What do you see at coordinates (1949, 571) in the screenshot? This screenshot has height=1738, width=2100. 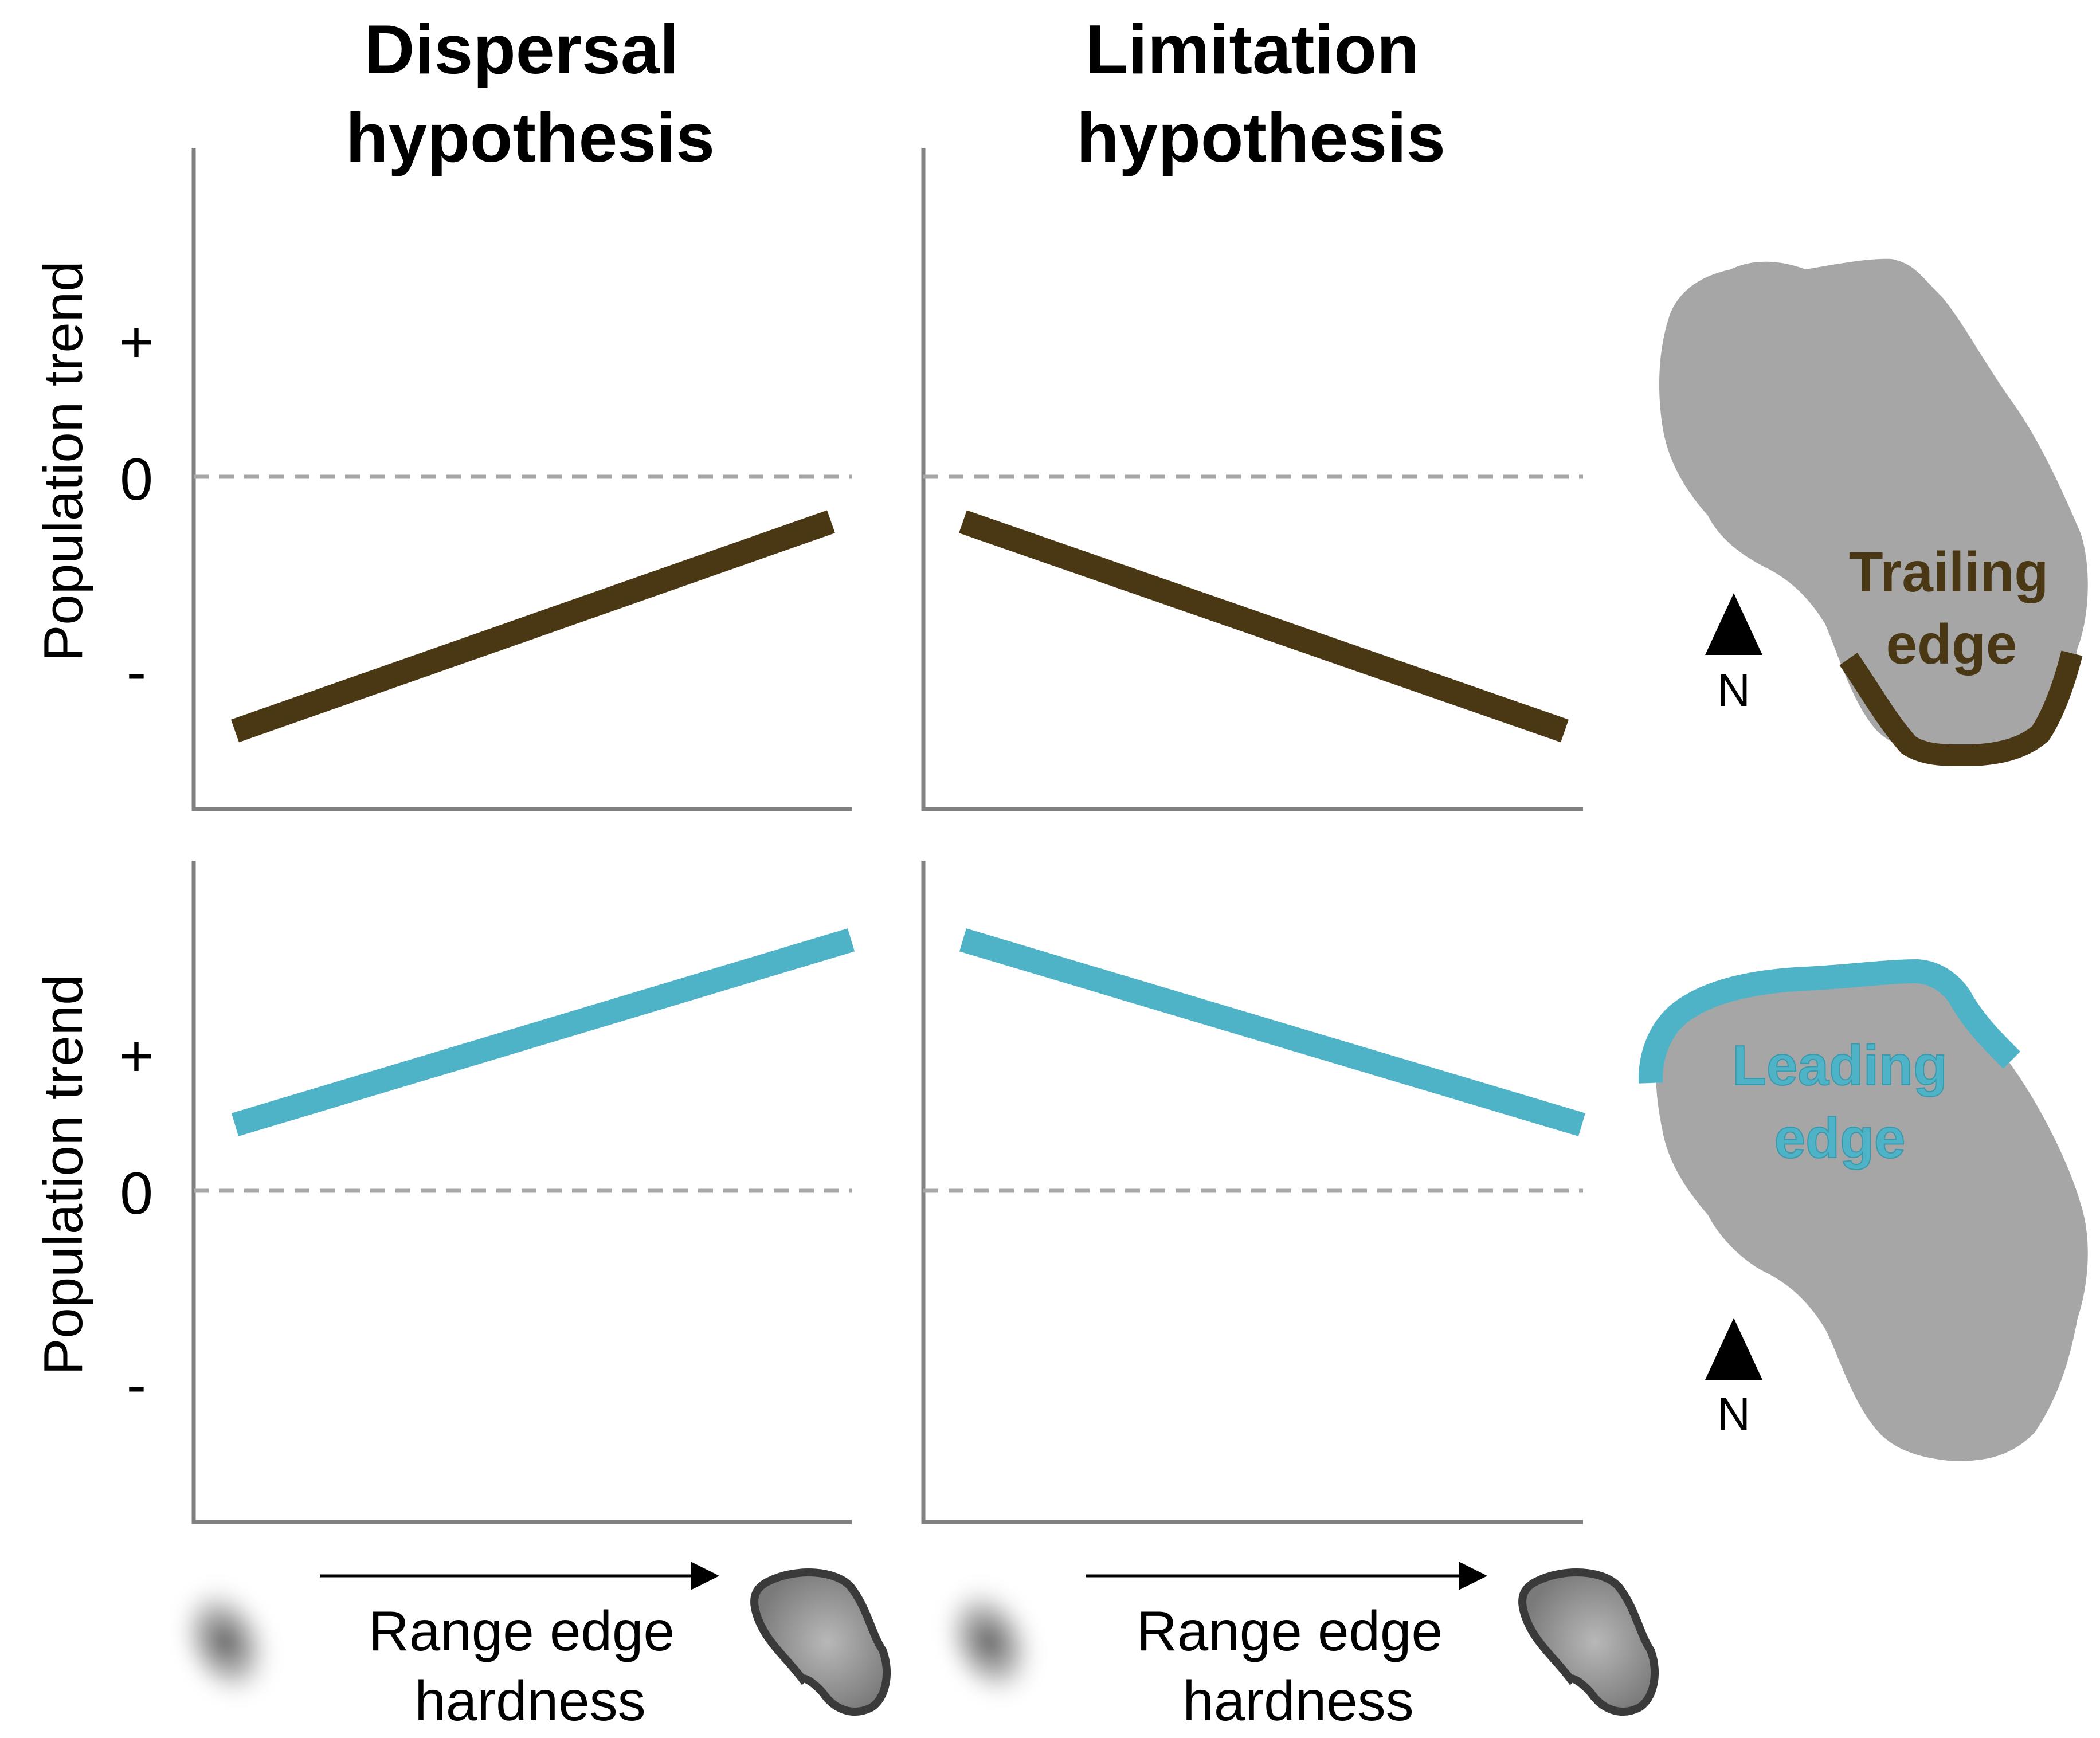 I see `trailing-label-line1: Trailing` at bounding box center [1949, 571].